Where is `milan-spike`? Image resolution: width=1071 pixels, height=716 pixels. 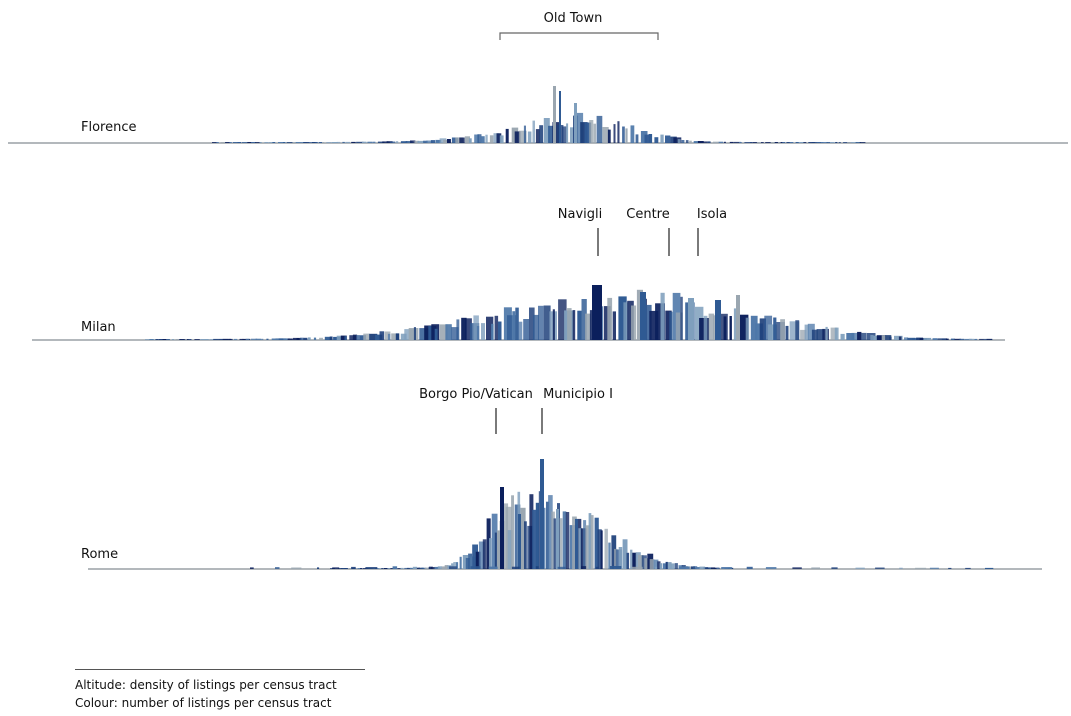
milan-spike is located at coordinates (643, 316).